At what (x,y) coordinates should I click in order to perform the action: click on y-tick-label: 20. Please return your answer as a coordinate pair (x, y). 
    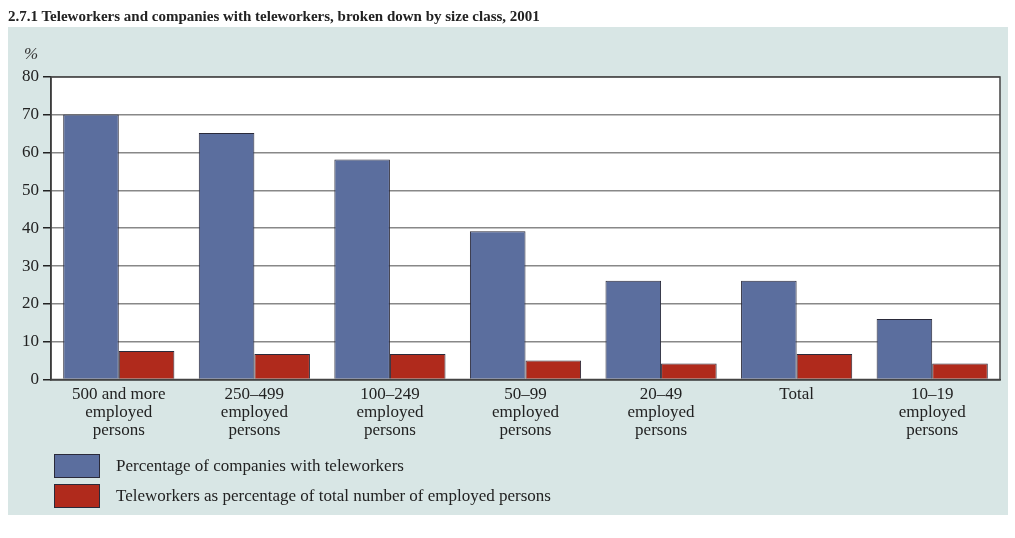
    Looking at the image, I should click on (30, 303).